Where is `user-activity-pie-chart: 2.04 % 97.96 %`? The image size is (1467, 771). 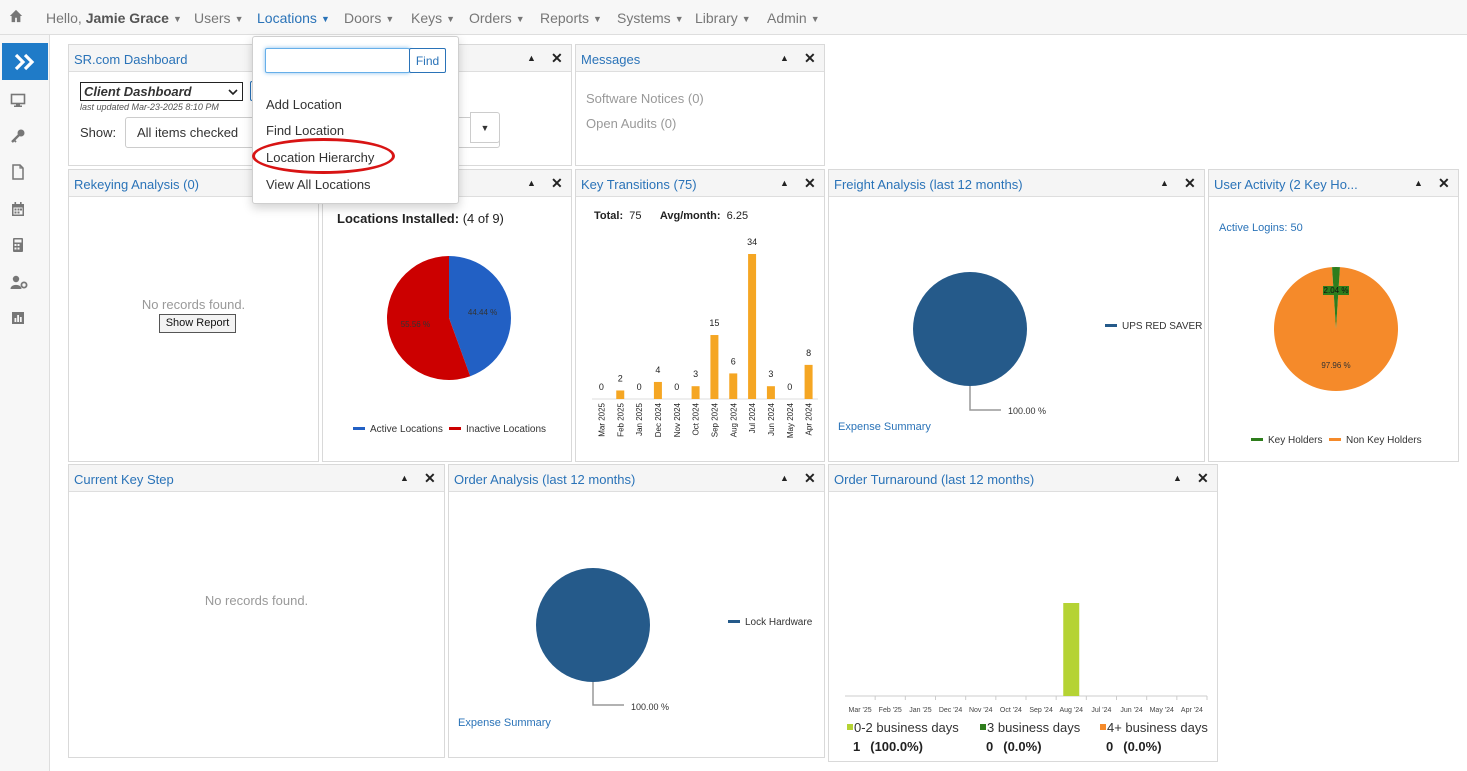
user-activity-pie-chart: 2.04 % 97.96 % is located at coordinates (1336, 329).